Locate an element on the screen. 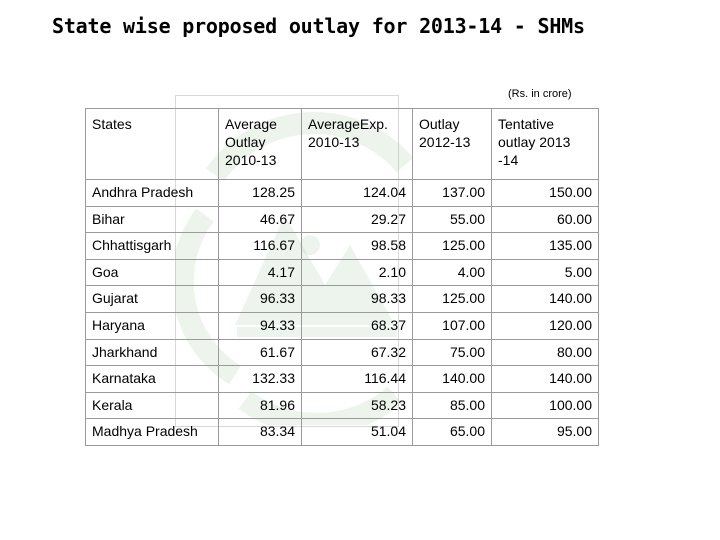 The height and width of the screenshot is (540, 720). average-outlay-value: 83.34 is located at coordinates (260, 432).